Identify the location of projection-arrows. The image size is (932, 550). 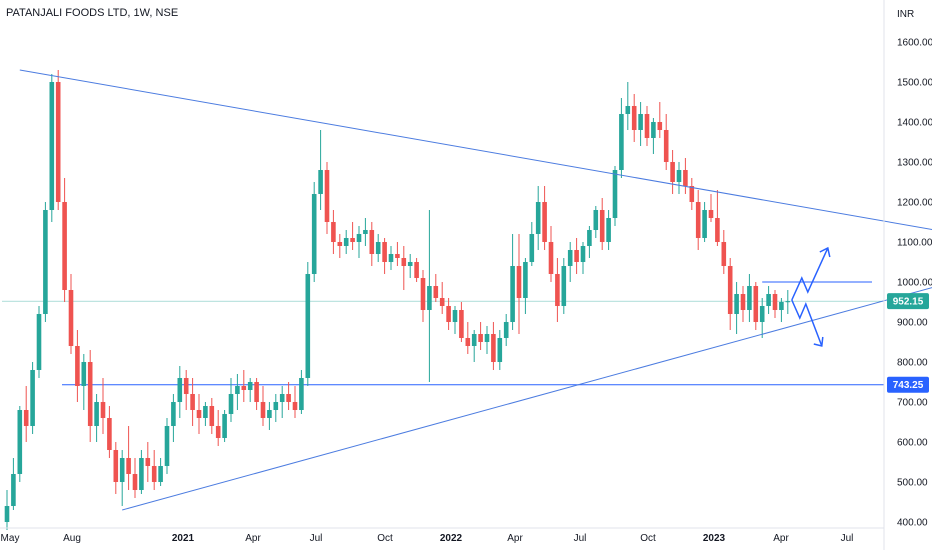
(811, 296).